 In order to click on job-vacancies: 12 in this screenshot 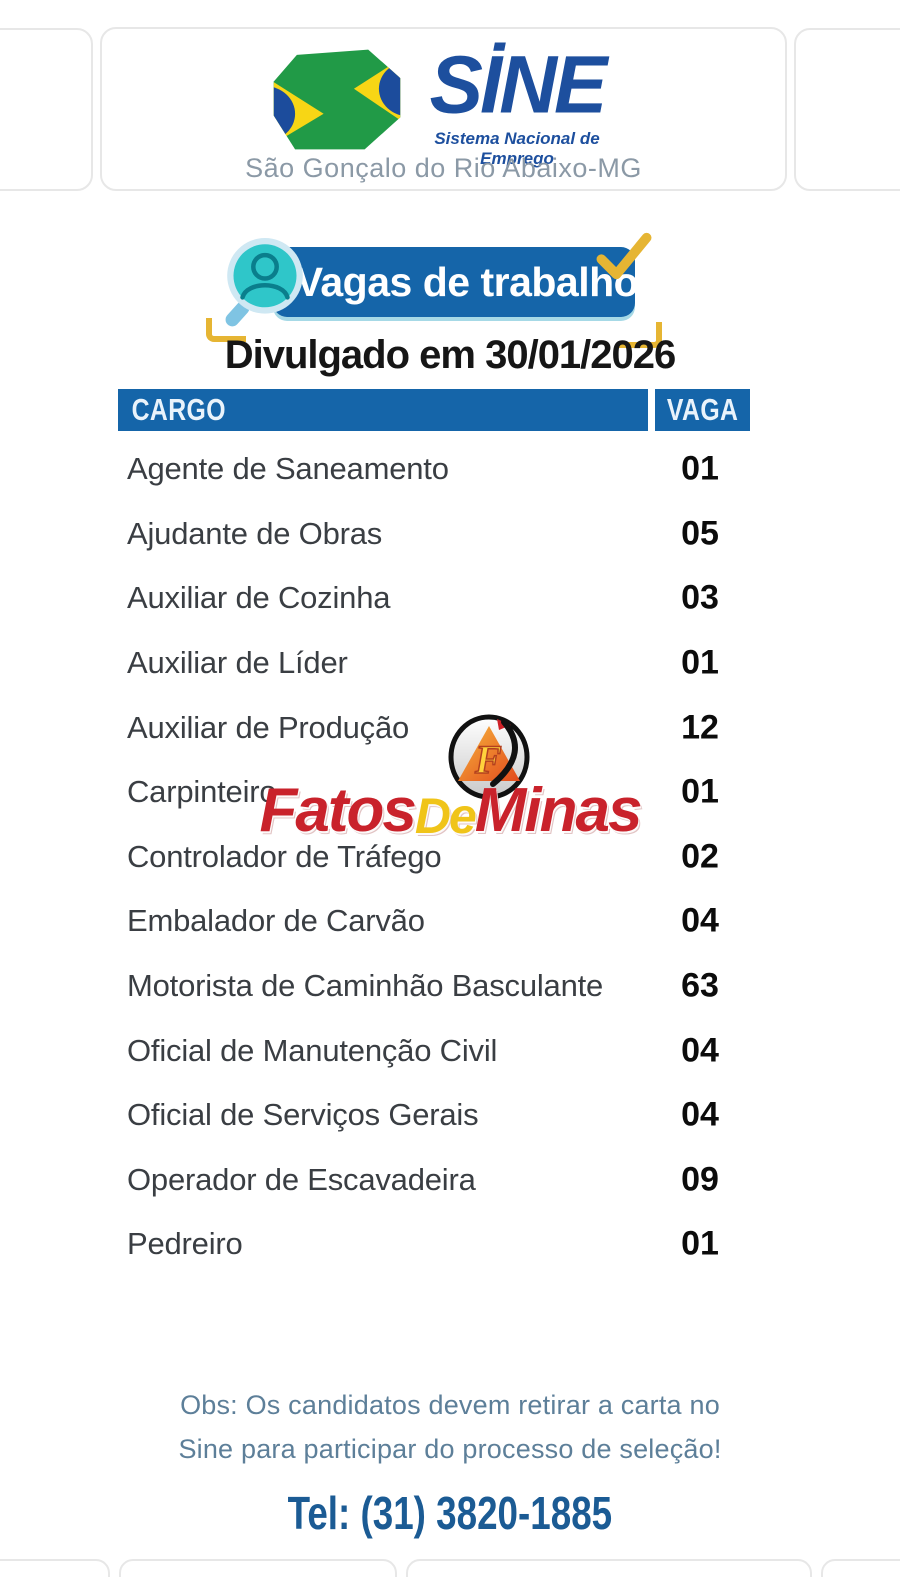, I will do `click(700, 727)`.